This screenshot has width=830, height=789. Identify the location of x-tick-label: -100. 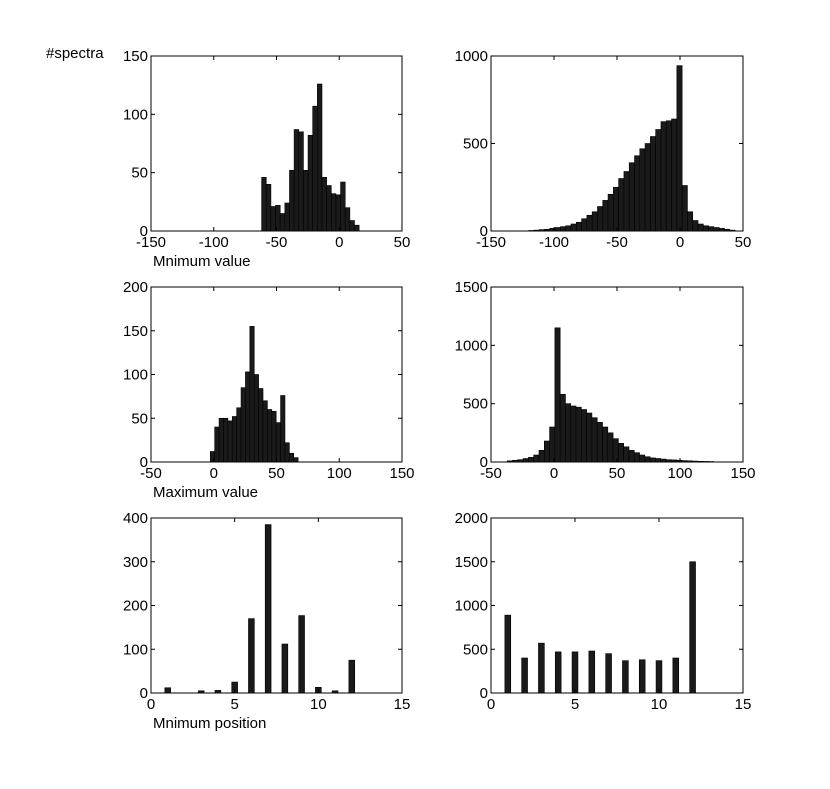
(554, 242).